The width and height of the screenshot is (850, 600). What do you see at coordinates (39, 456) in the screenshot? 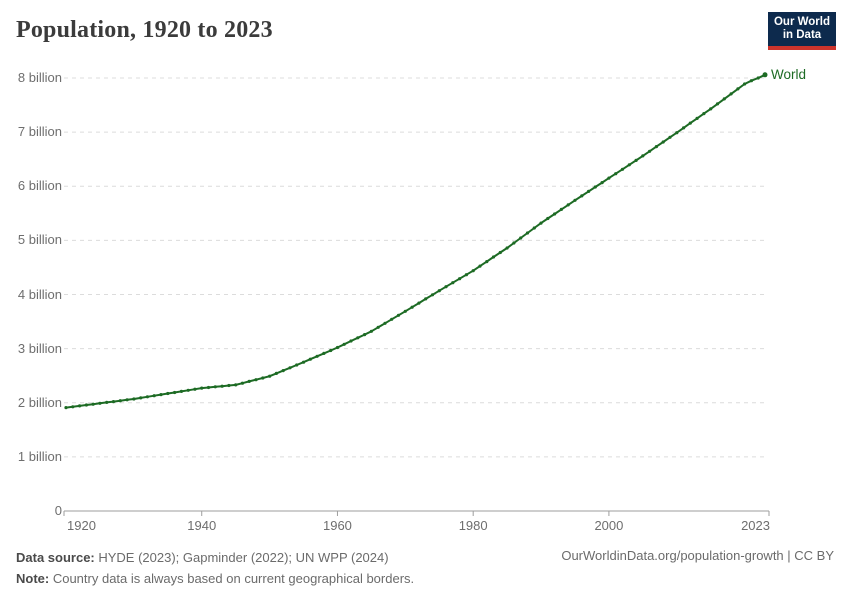
I see `y-axis-tick-label: 1 billion` at bounding box center [39, 456].